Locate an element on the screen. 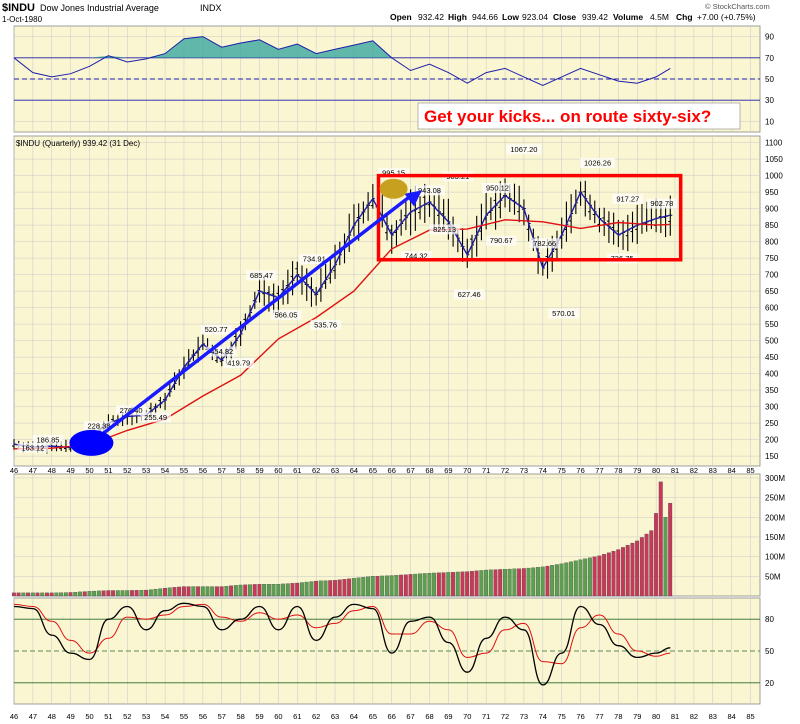  price-value-label: 825.13 is located at coordinates (444, 229).